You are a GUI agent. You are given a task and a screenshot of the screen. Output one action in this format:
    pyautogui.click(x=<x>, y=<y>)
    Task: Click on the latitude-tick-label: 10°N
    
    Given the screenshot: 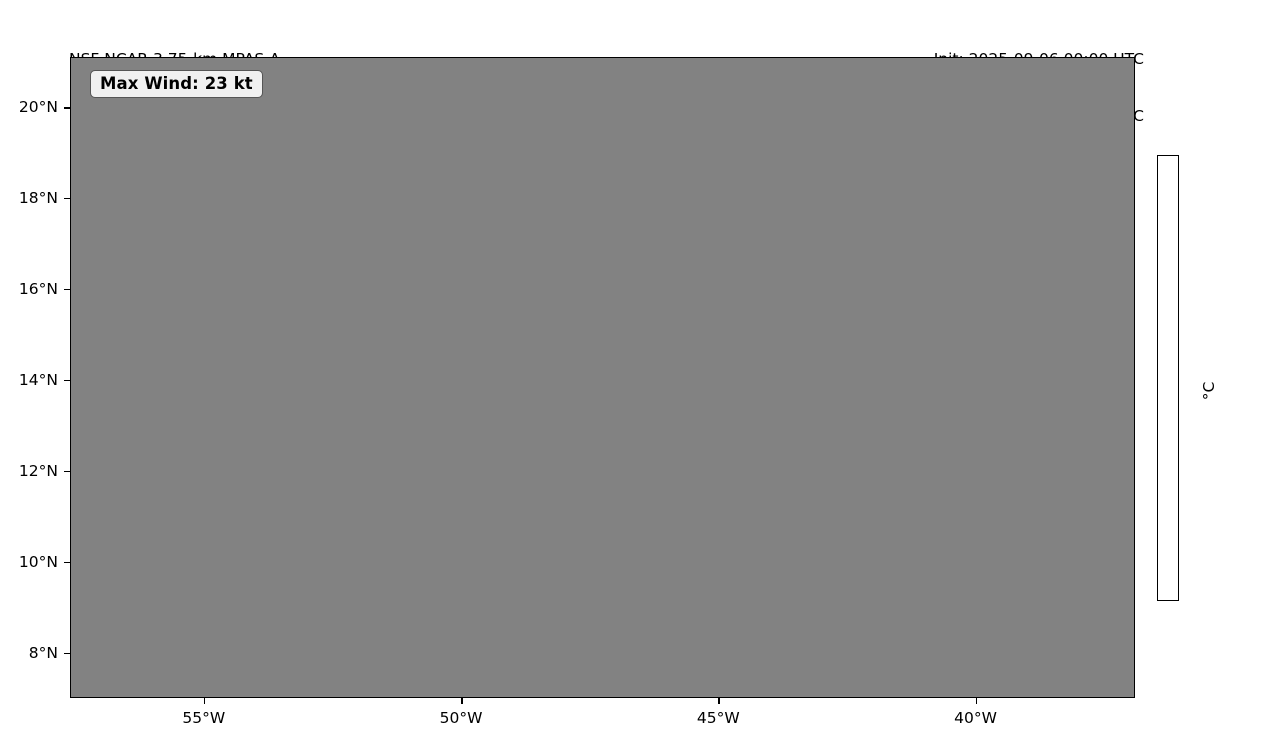 What is the action you would take?
    pyautogui.click(x=38, y=561)
    